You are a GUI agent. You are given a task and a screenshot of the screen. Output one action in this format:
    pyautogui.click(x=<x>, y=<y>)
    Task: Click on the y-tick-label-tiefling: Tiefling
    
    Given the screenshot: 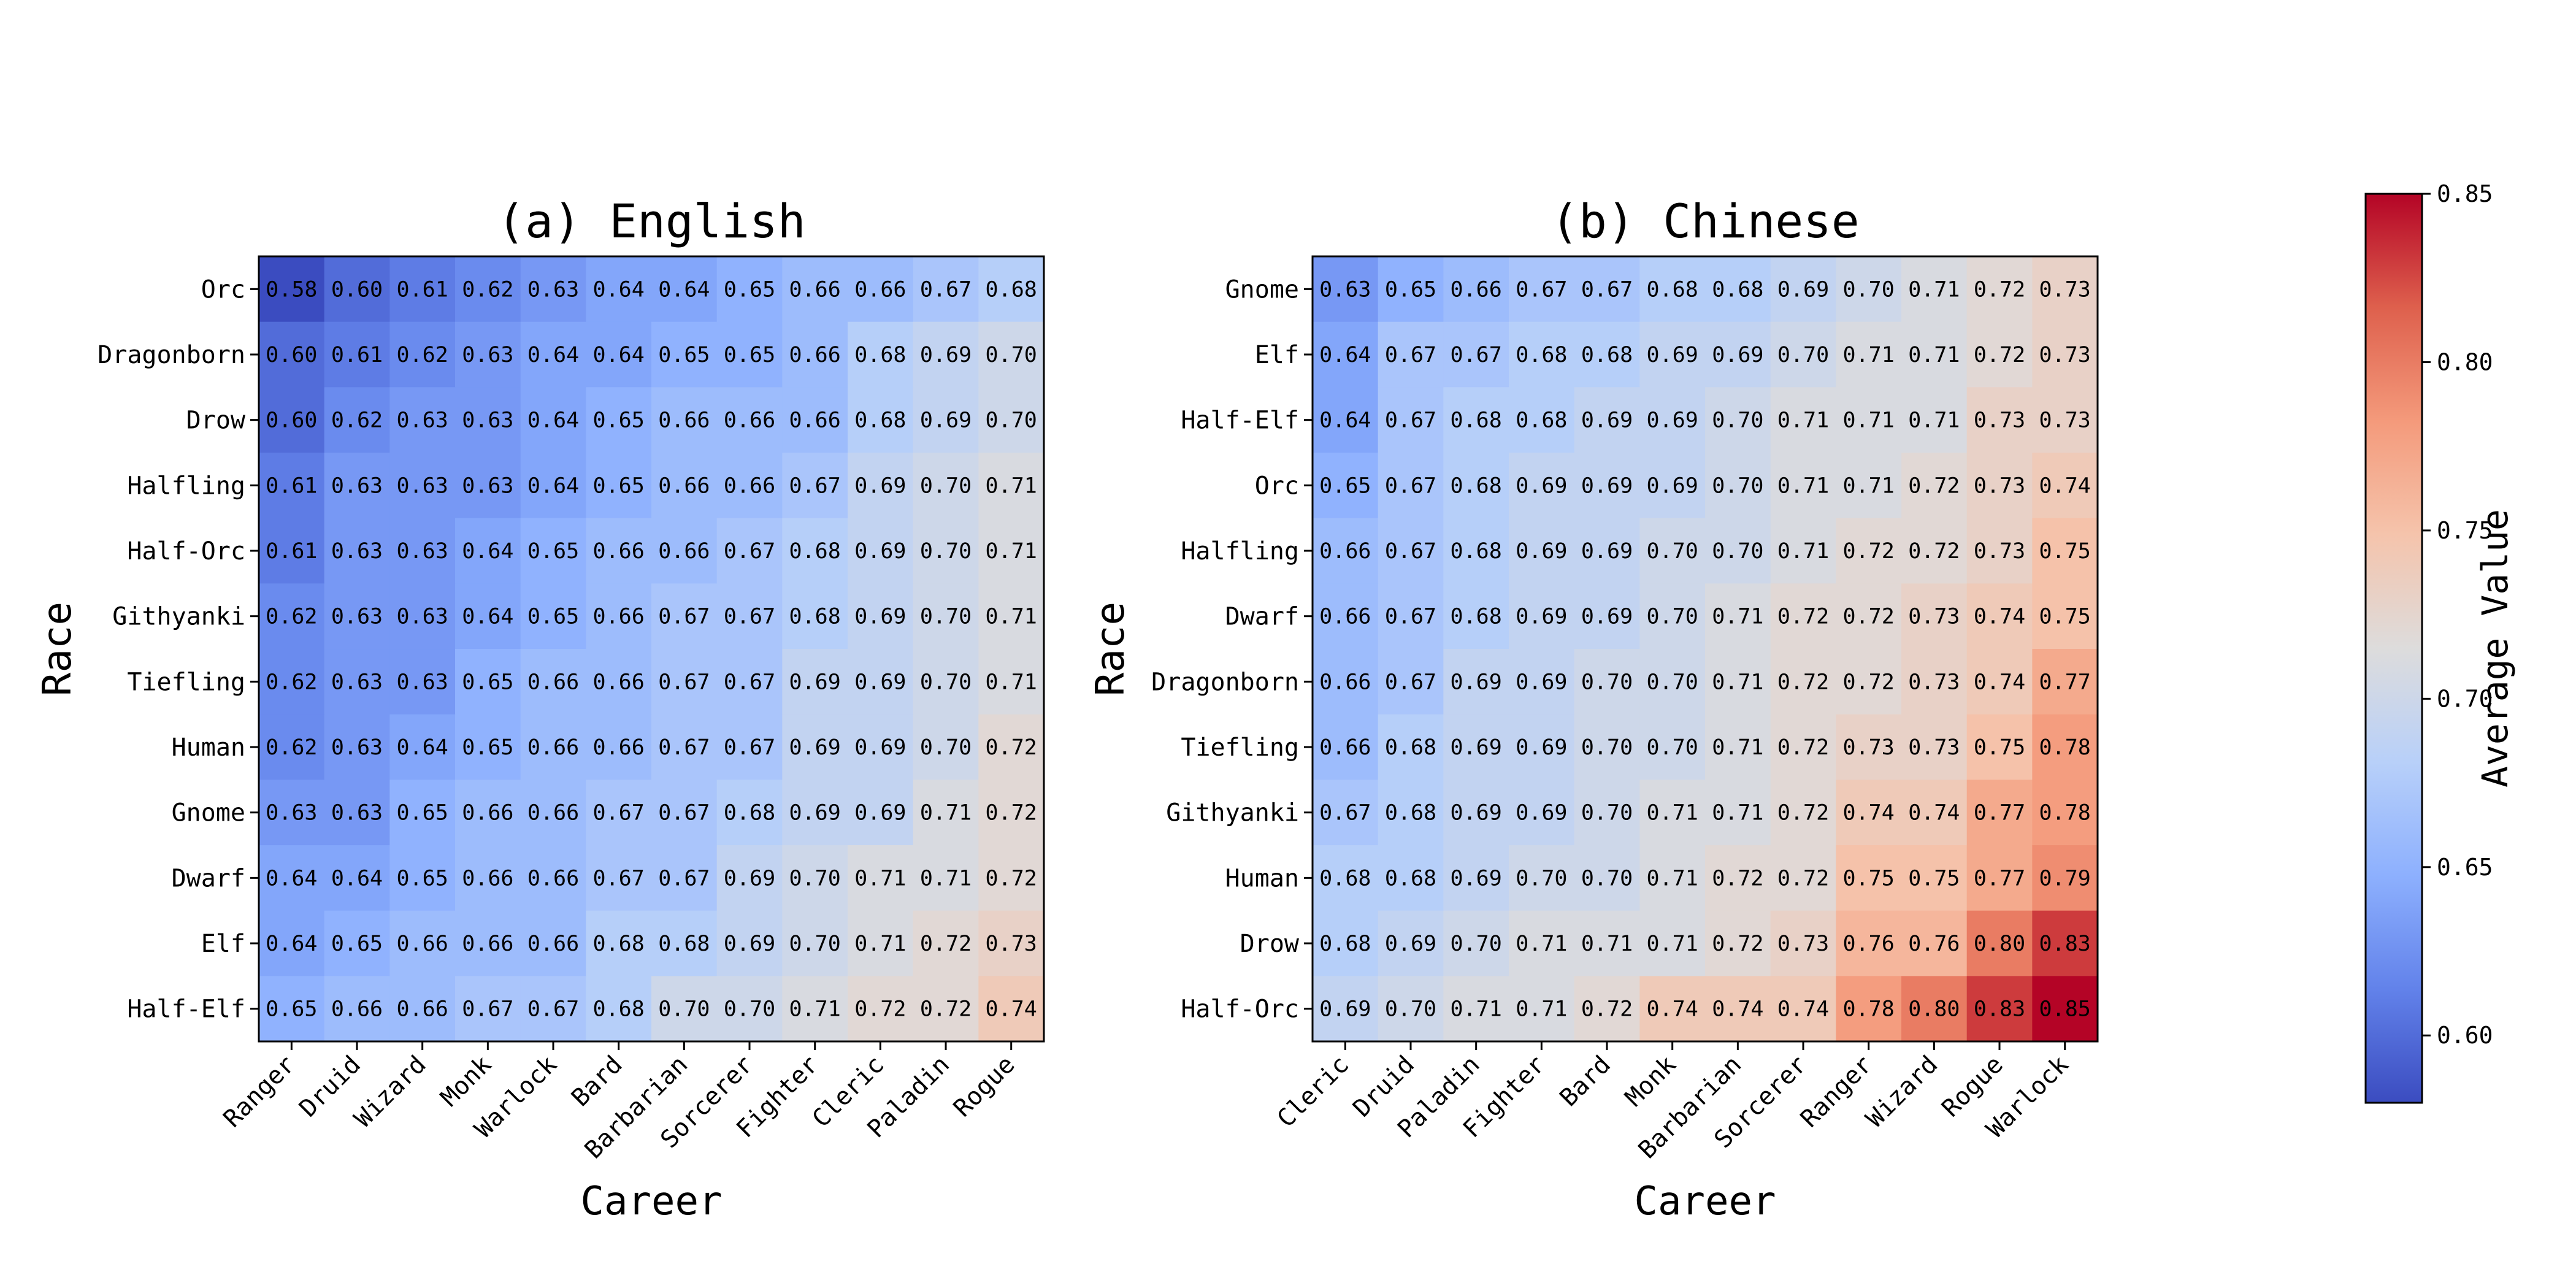 What is the action you would take?
    pyautogui.click(x=186, y=682)
    